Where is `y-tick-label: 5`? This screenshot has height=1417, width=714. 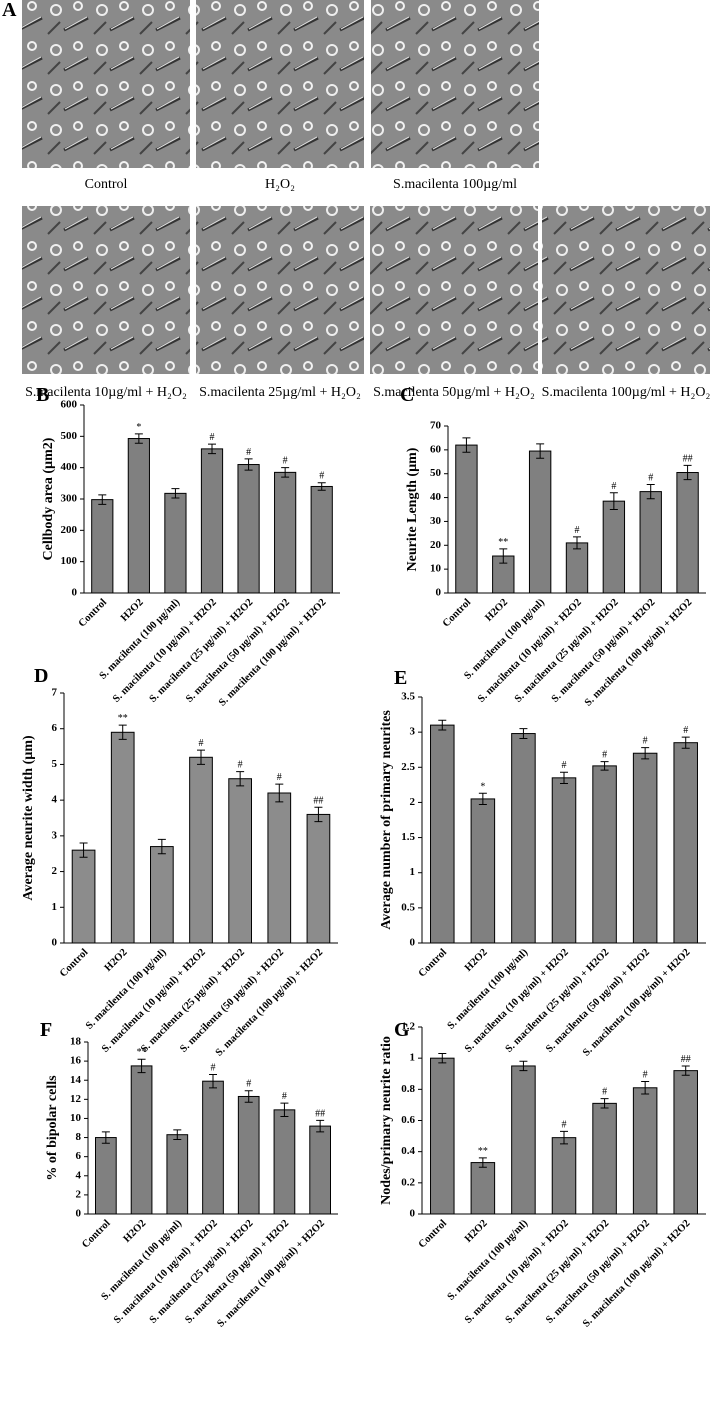
y-tick-label: 5 is located at coordinates (55, 764).